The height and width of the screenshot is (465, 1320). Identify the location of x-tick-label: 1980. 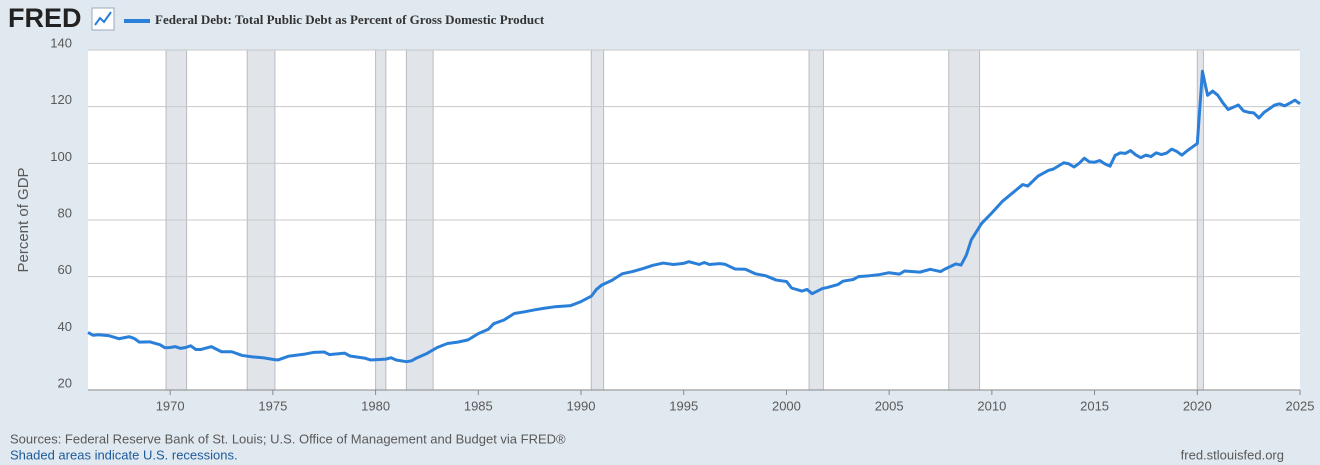
(375, 405).